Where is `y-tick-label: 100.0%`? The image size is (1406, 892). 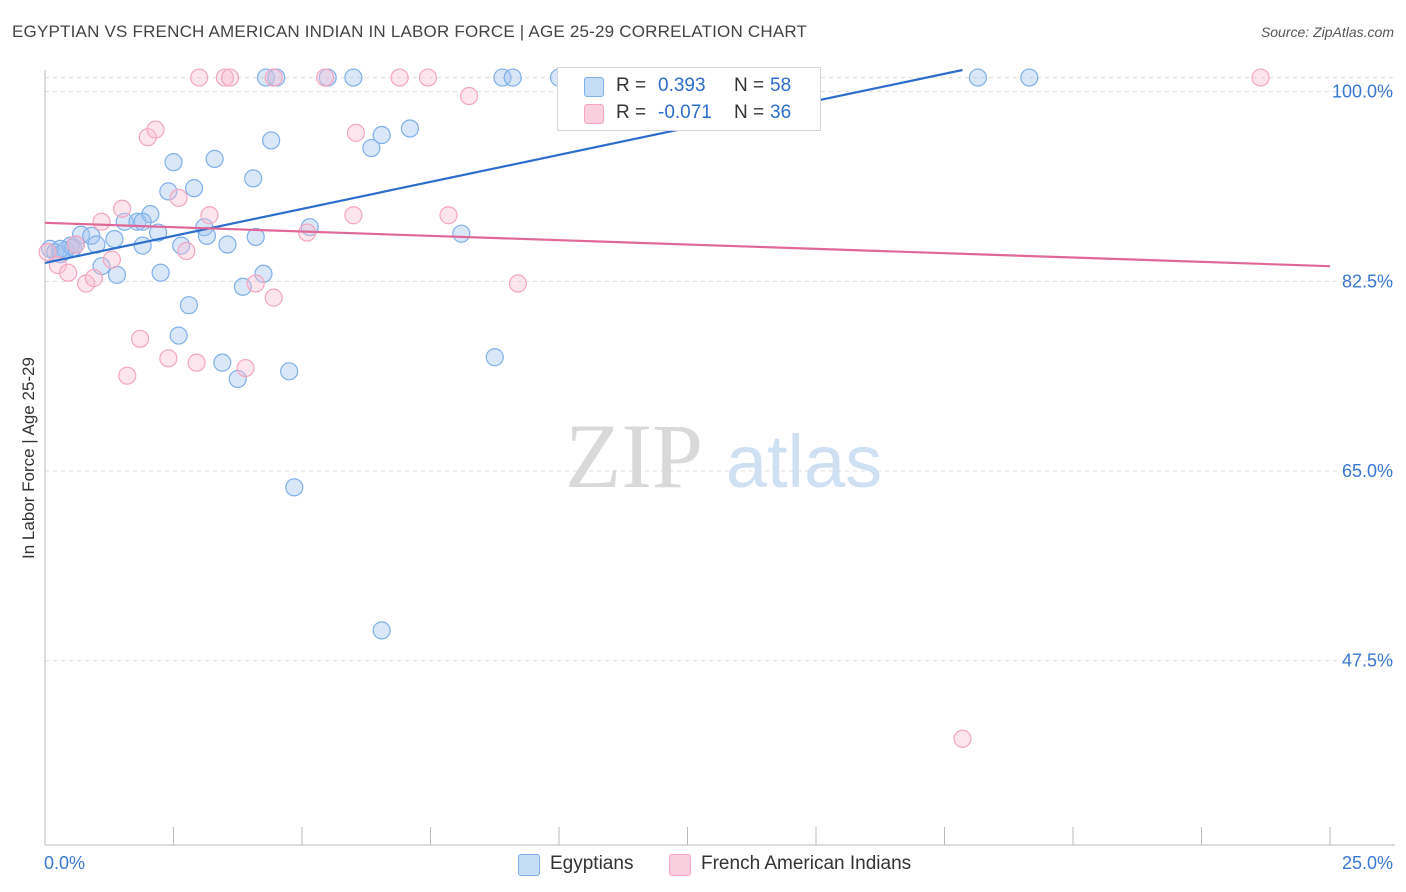
y-tick-label: 100.0% is located at coordinates (1362, 92).